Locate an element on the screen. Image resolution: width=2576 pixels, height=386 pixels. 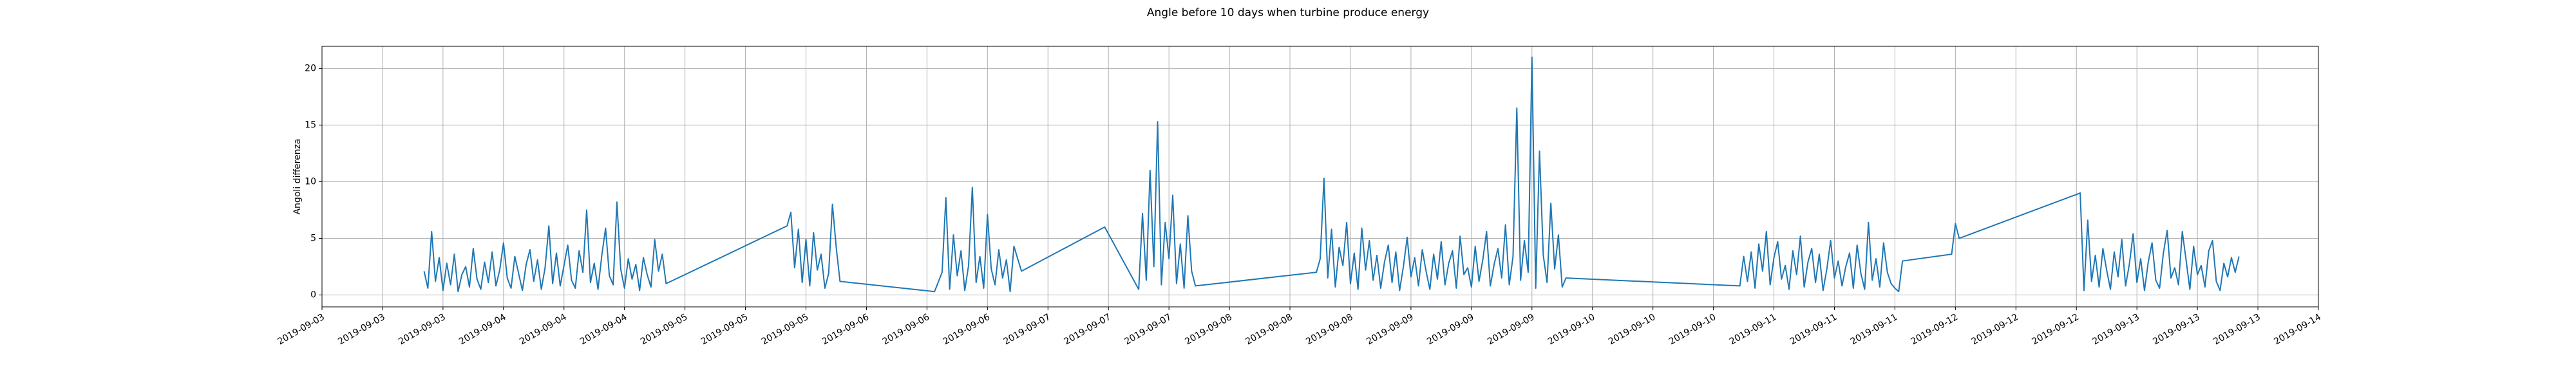
y-tick-label: 15 is located at coordinates (310, 125).